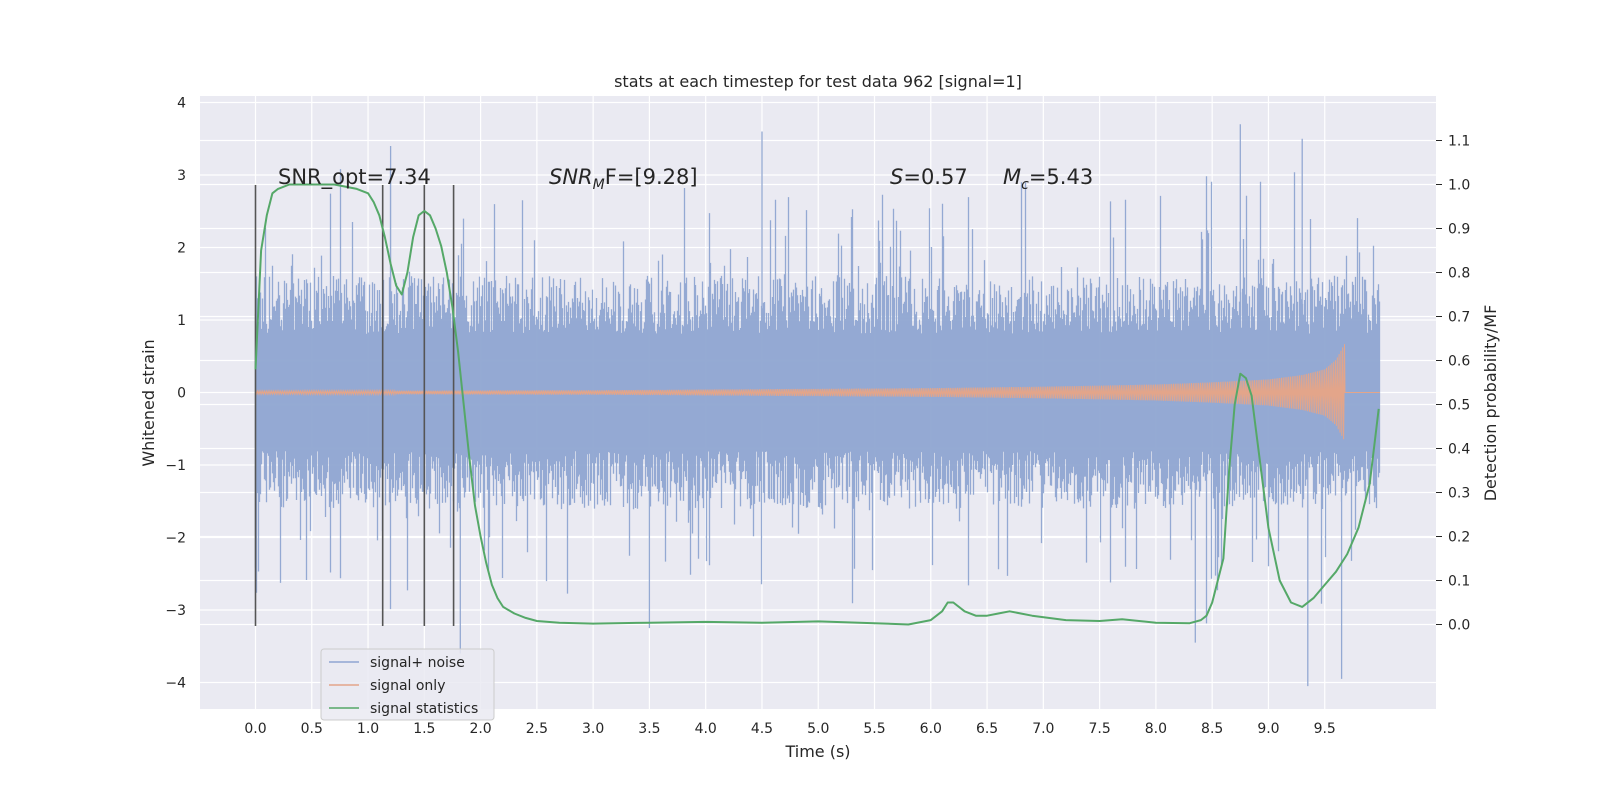 This screenshot has width=1600, height=800. What do you see at coordinates (896, 177) in the screenshot?
I see `s-label: S` at bounding box center [896, 177].